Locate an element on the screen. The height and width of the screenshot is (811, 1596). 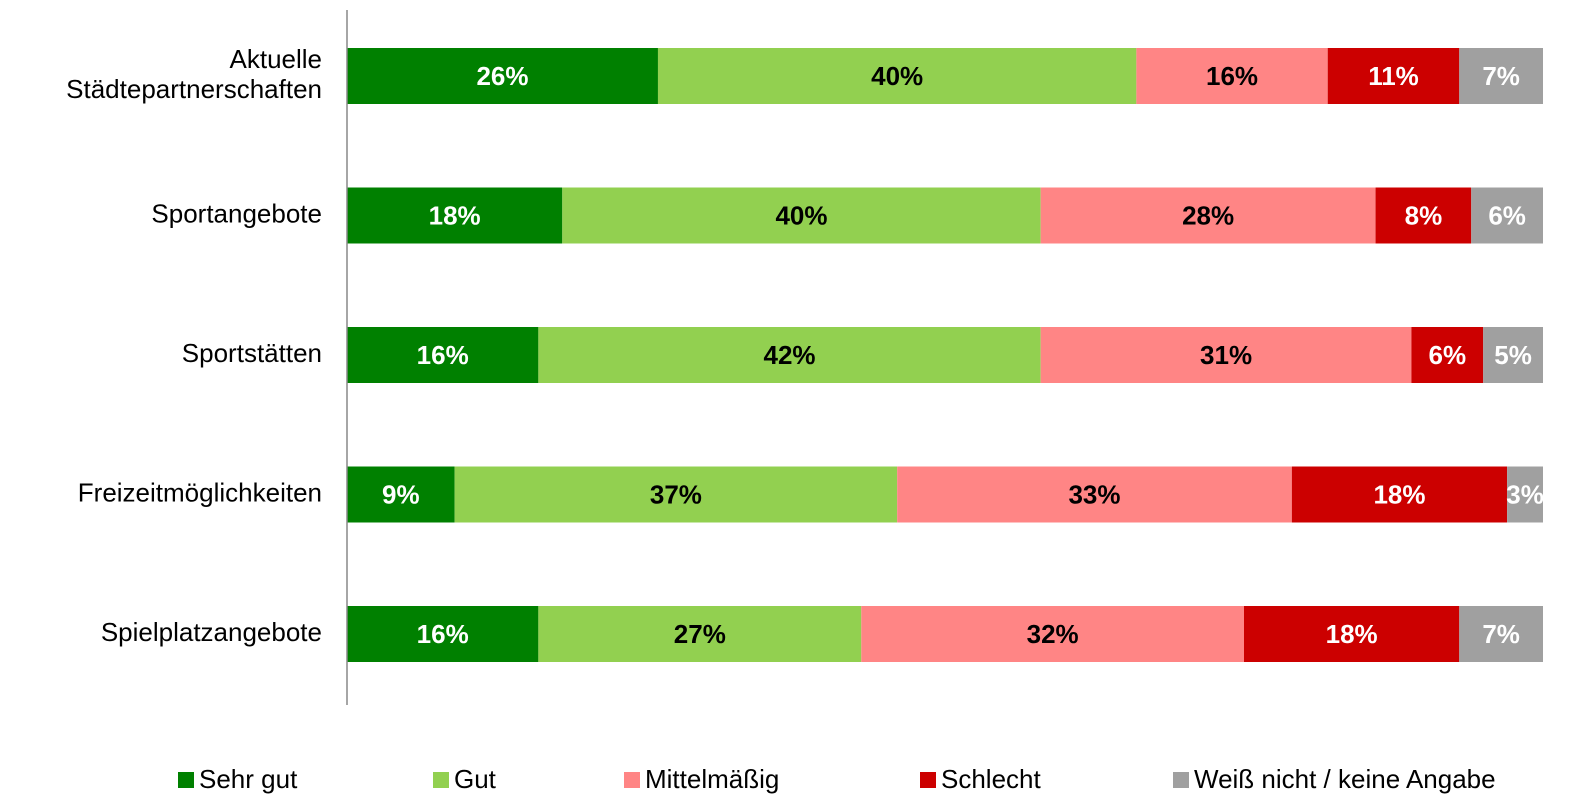
value-label: 11% is located at coordinates (1393, 76).